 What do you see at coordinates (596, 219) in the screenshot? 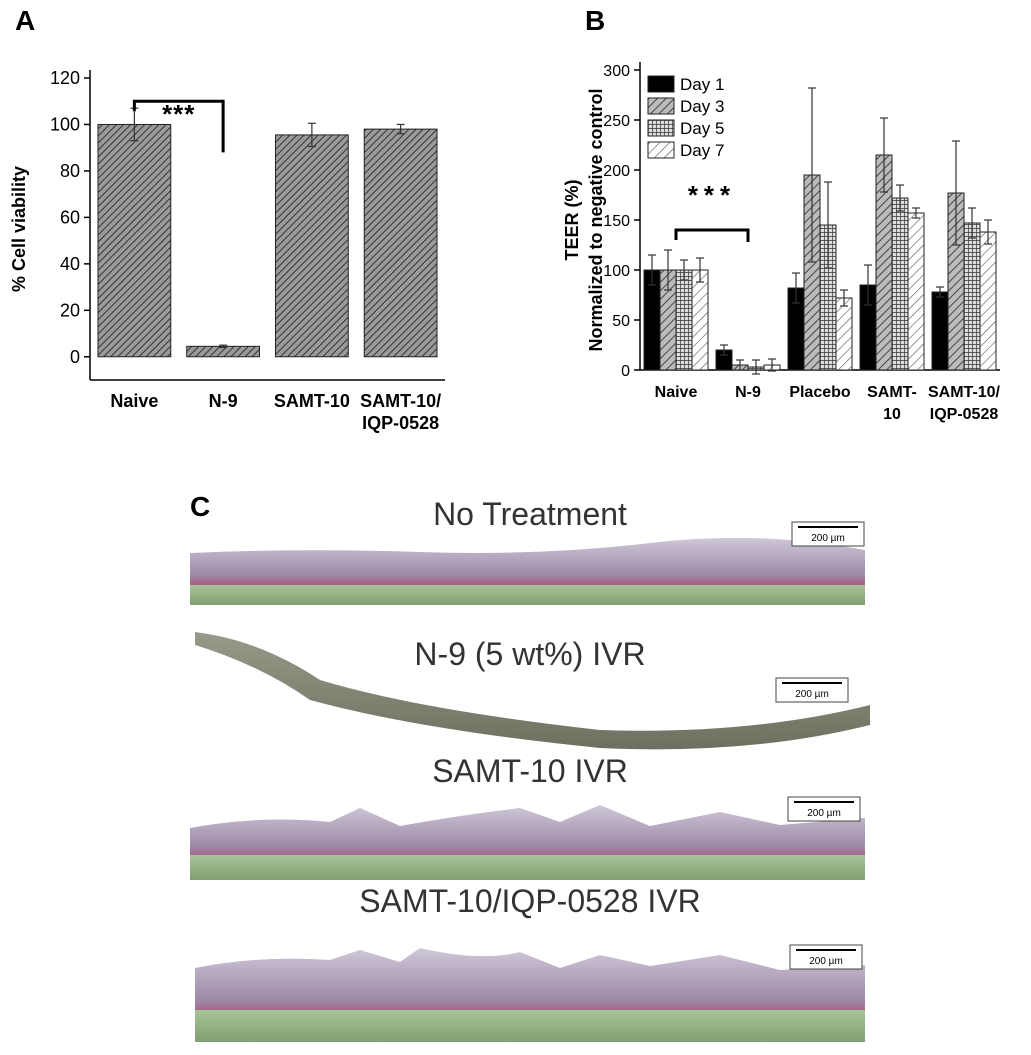
I see `y-axis-label: Normalized to negative control` at bounding box center [596, 219].